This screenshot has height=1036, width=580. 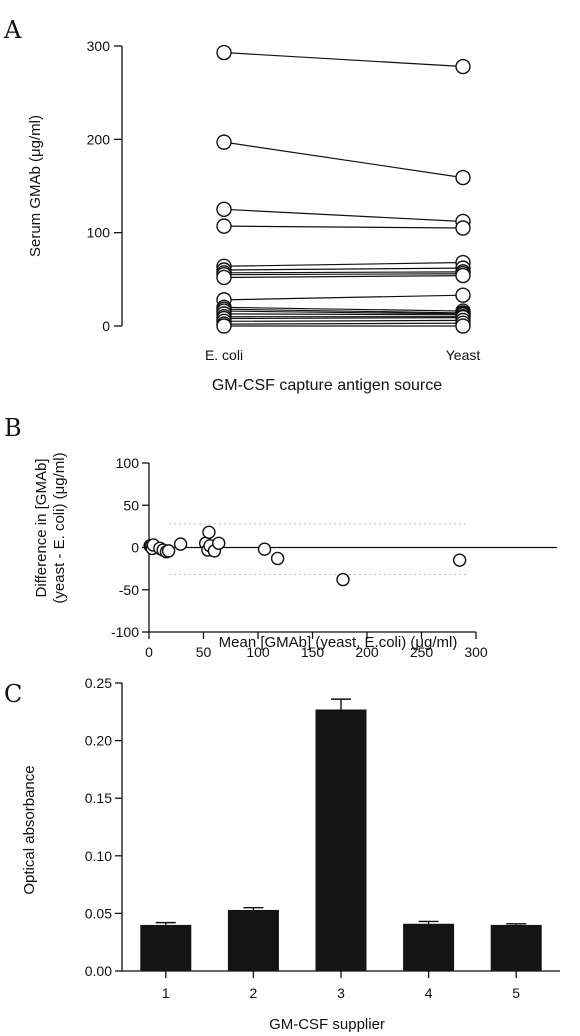 I want to click on panel-c-x-tick-label: 4, so click(x=429, y=993).